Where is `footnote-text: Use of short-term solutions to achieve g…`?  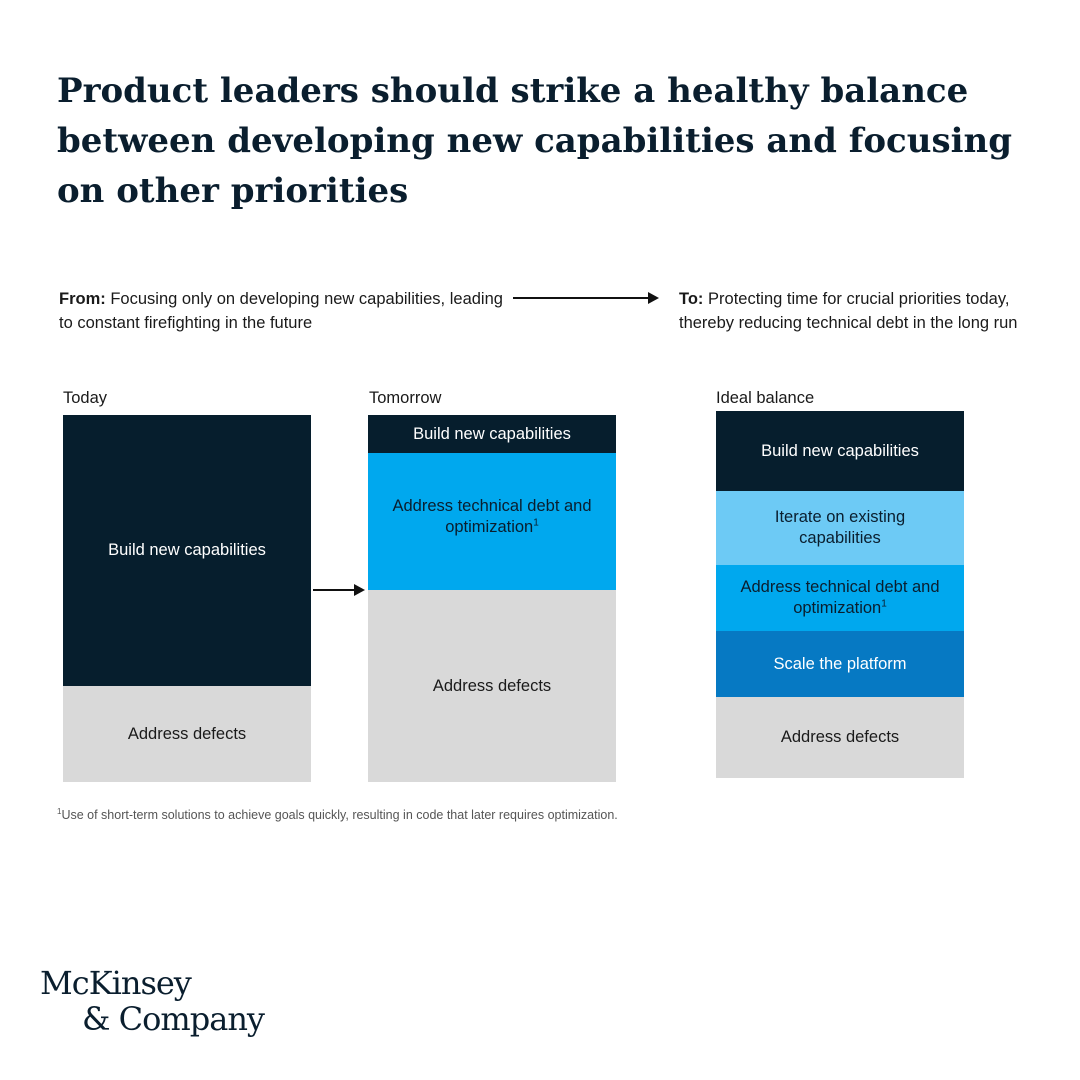
footnote-text: Use of short-term solutions to achieve g… is located at coordinates (339, 815).